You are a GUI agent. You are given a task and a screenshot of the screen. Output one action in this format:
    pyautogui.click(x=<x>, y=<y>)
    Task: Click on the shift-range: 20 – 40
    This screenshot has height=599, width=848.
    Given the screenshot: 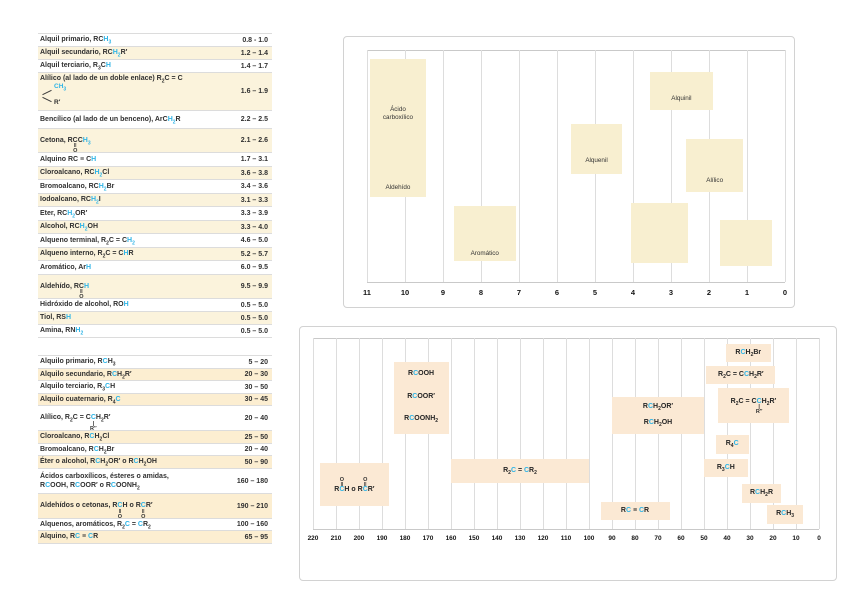 What is the action you would take?
    pyautogui.click(x=256, y=449)
    